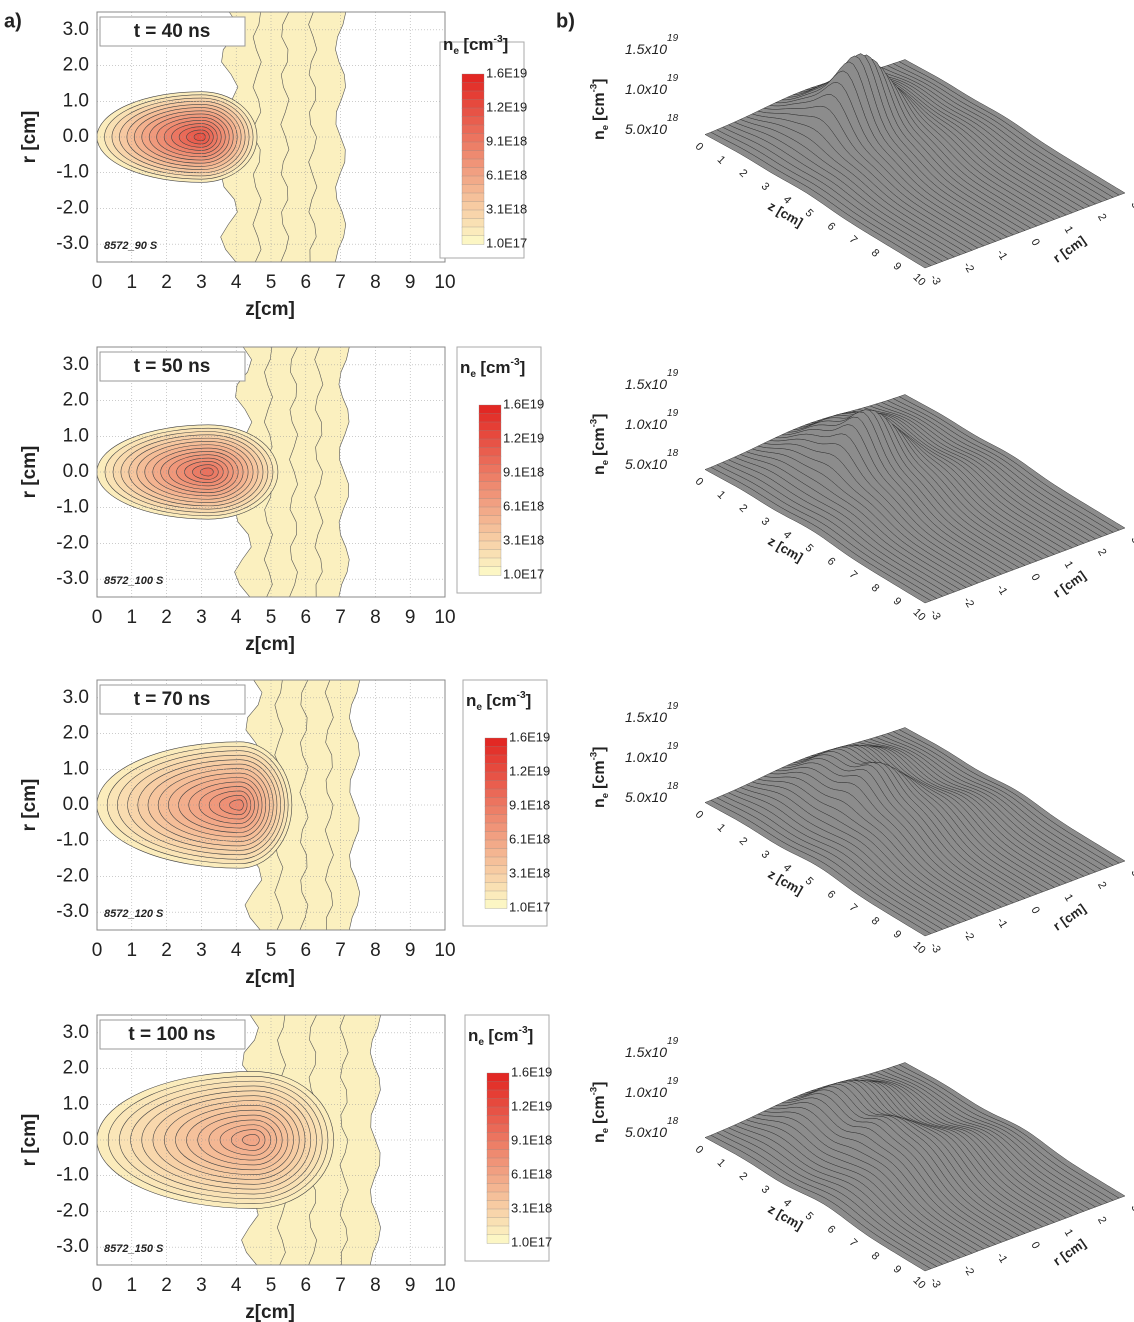 The height and width of the screenshot is (1322, 1134). I want to click on x-tick-label: 0, so click(97, 282).